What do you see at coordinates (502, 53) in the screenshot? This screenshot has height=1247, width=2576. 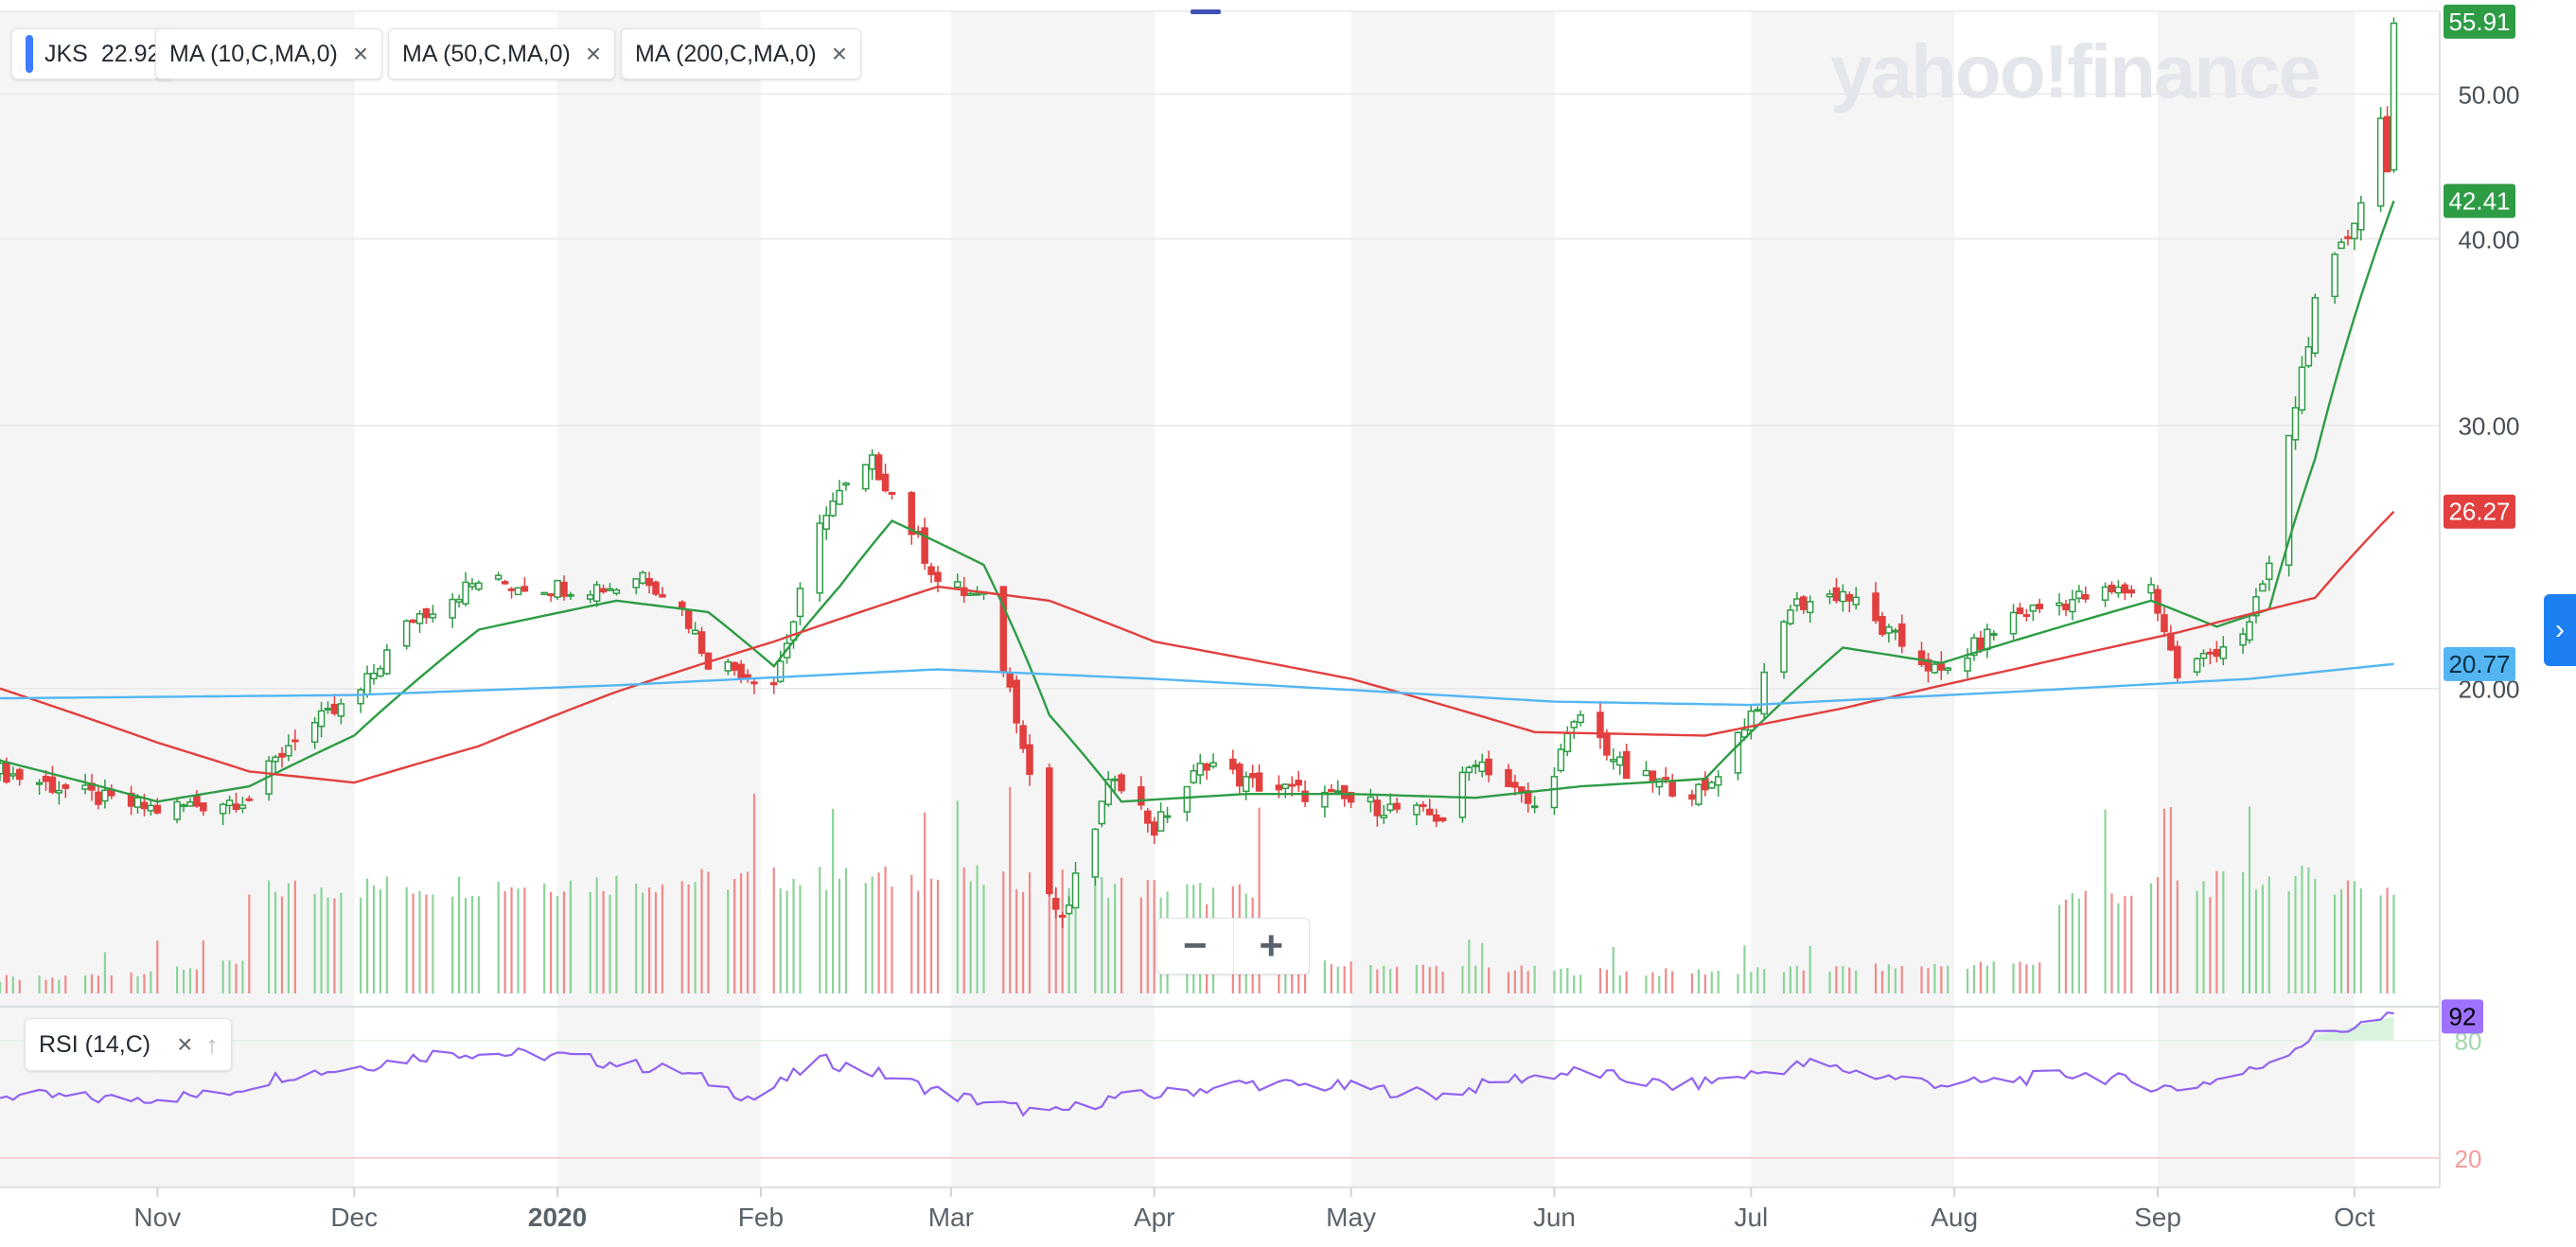 I see `legend-chip-ma50: MA (50,C,MA,0) ×` at bounding box center [502, 53].